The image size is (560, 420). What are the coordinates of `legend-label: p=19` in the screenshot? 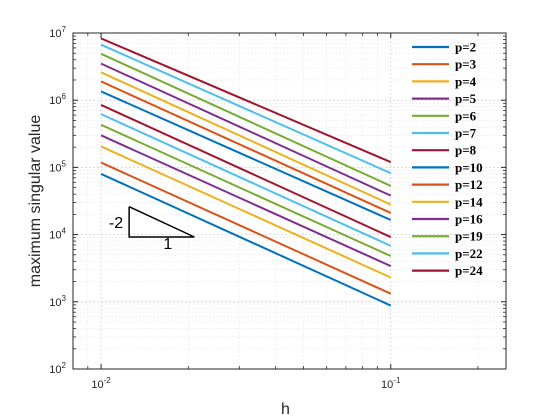 It's located at (469, 236).